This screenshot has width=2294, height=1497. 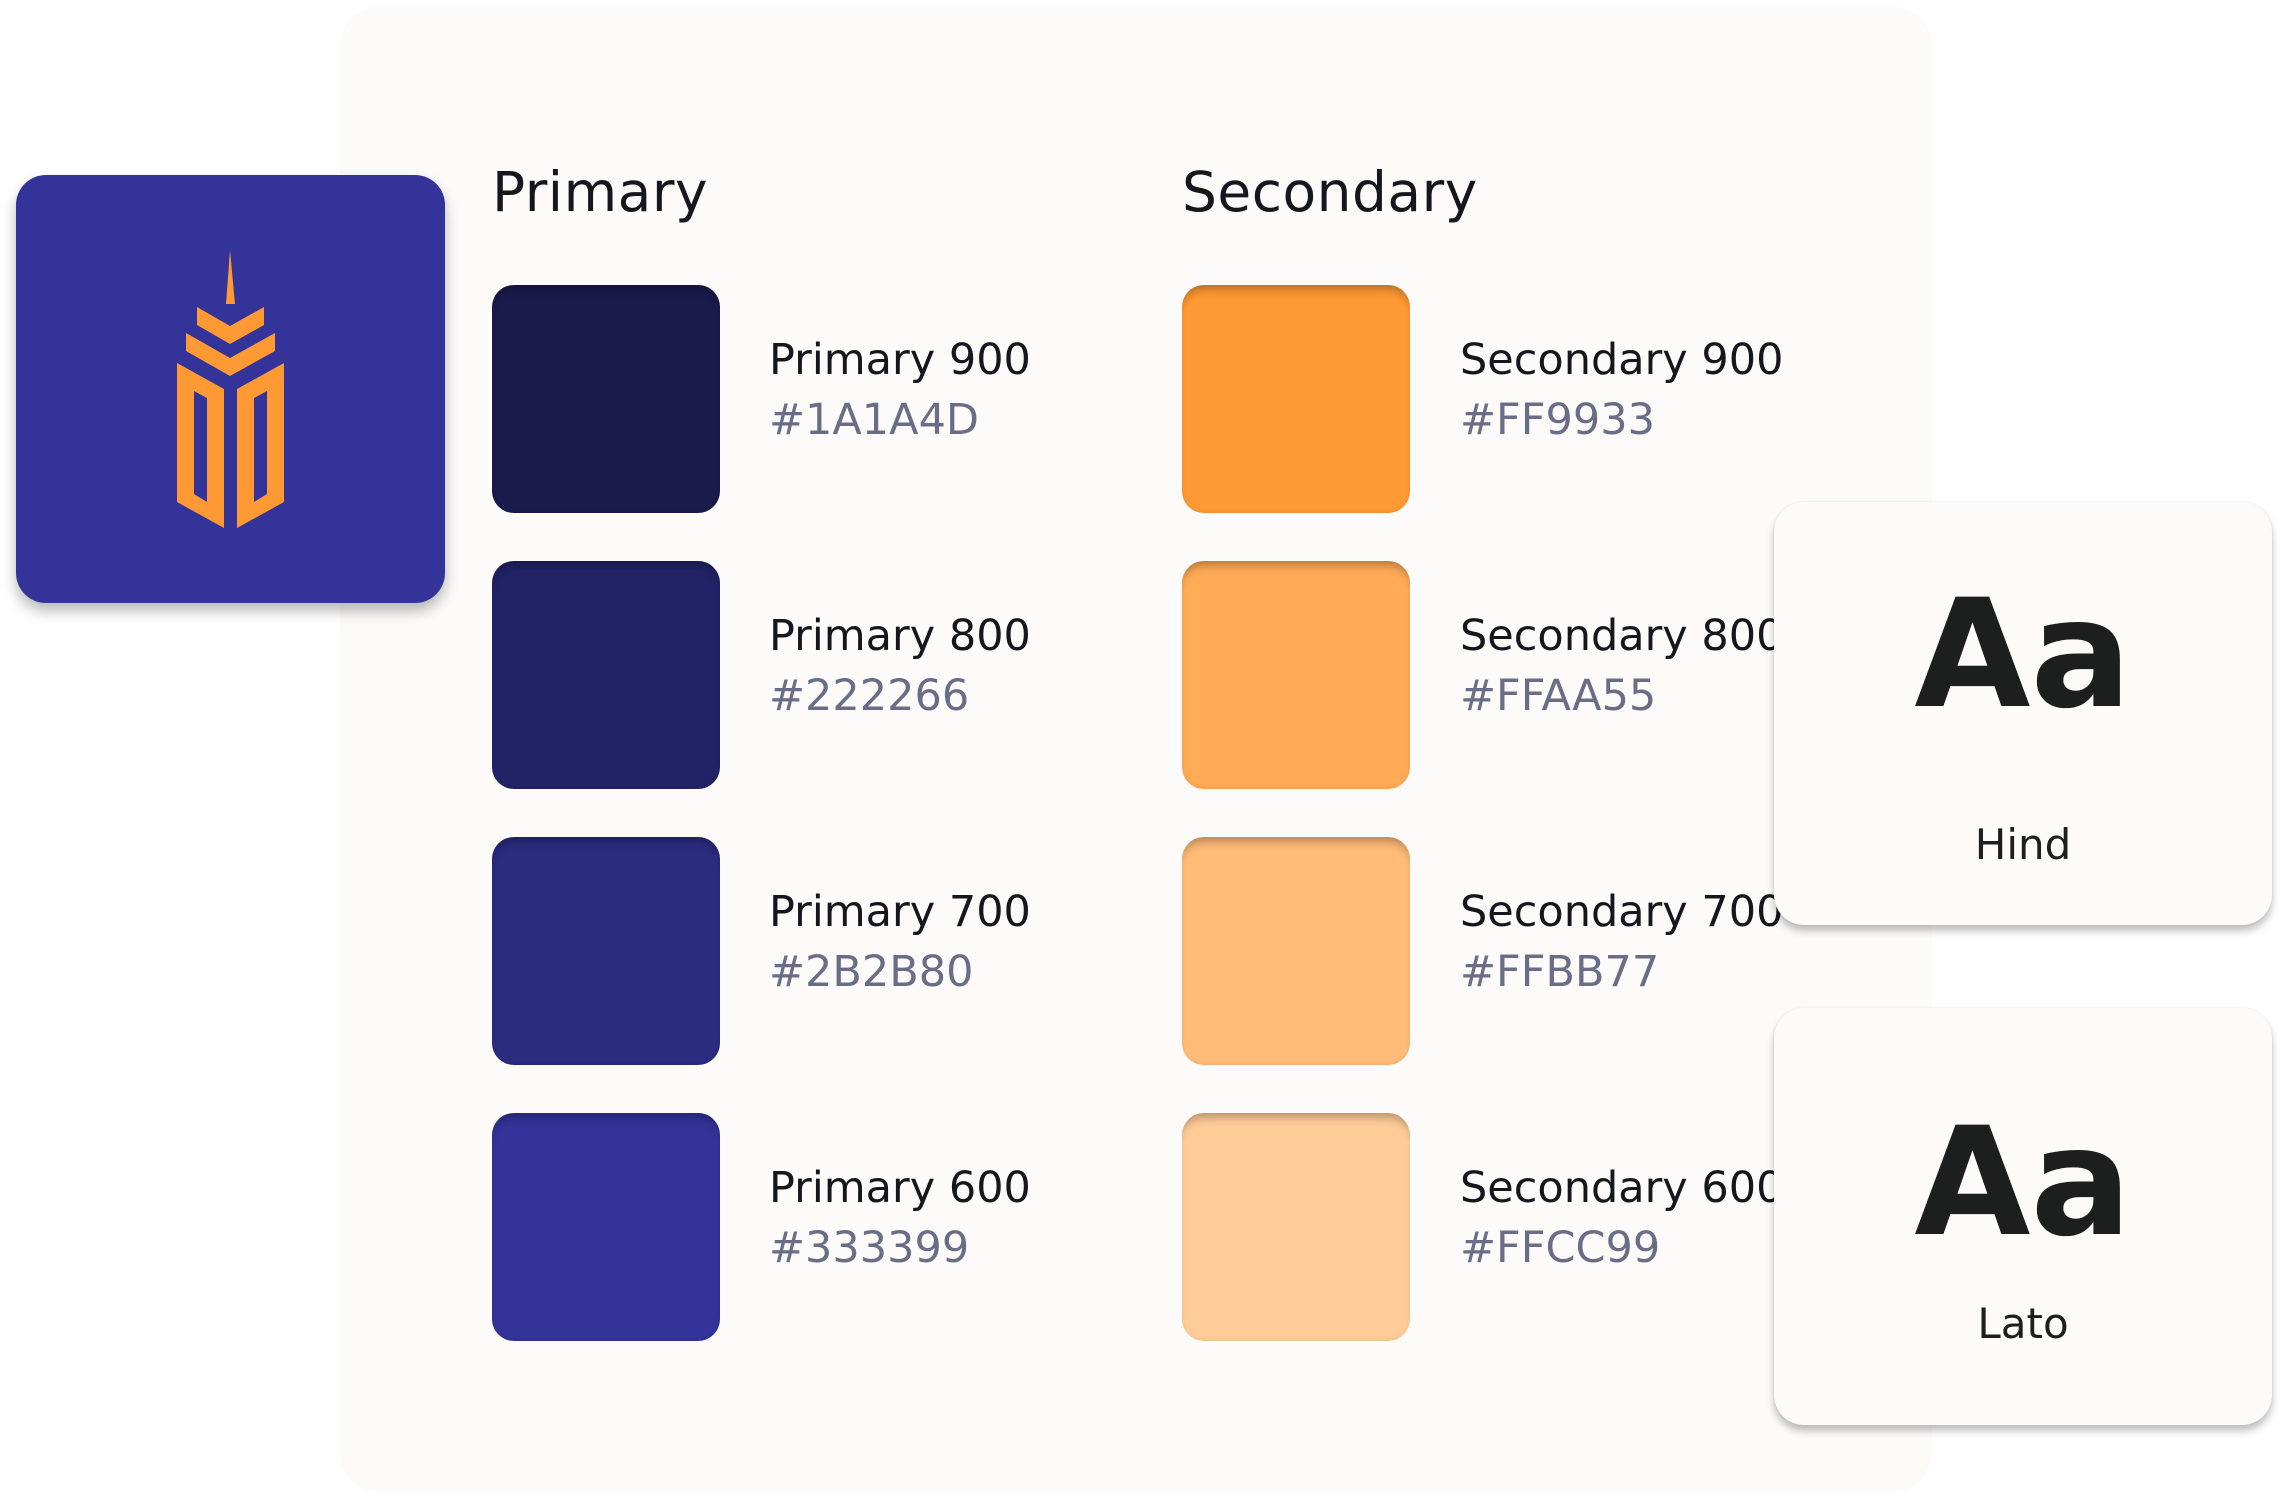 I want to click on swatch-hex: #1A1A4D, so click(x=874, y=420).